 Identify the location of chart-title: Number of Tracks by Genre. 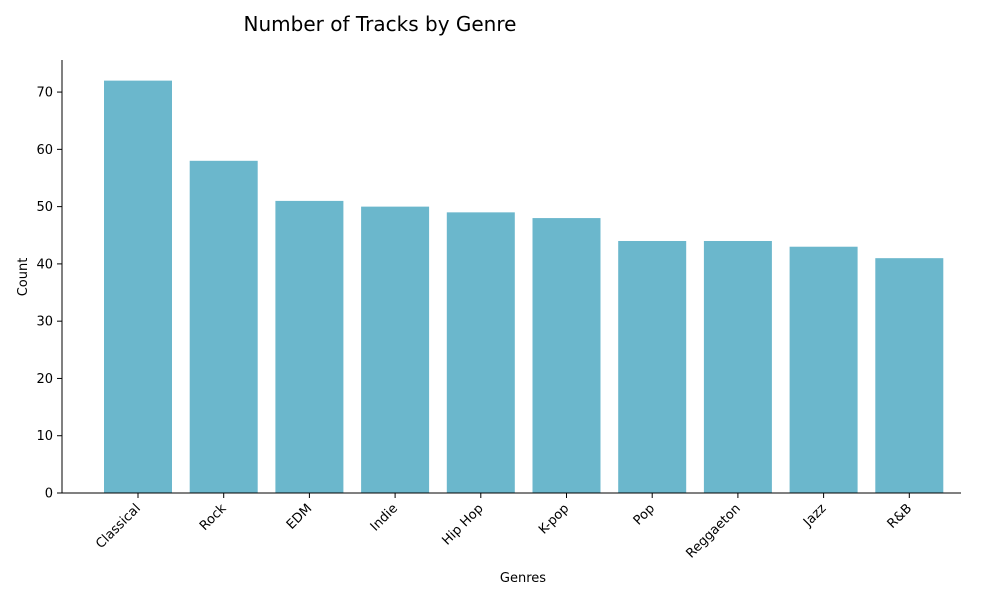
(380, 24).